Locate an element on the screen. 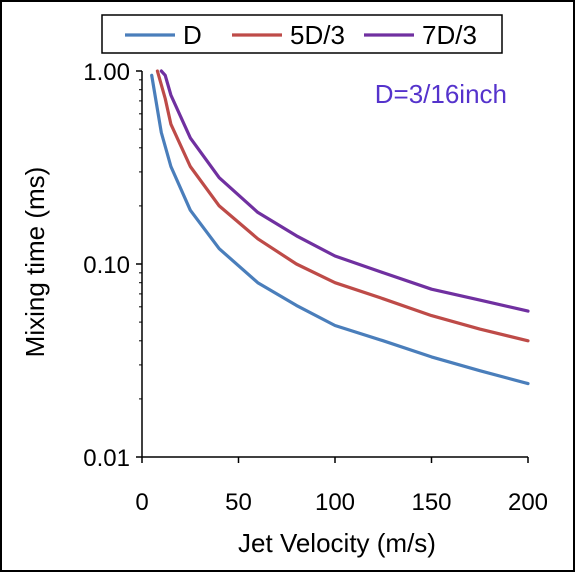 Image resolution: width=575 pixels, height=575 pixels. x-tick-label-3: 150 is located at coordinates (431, 502).